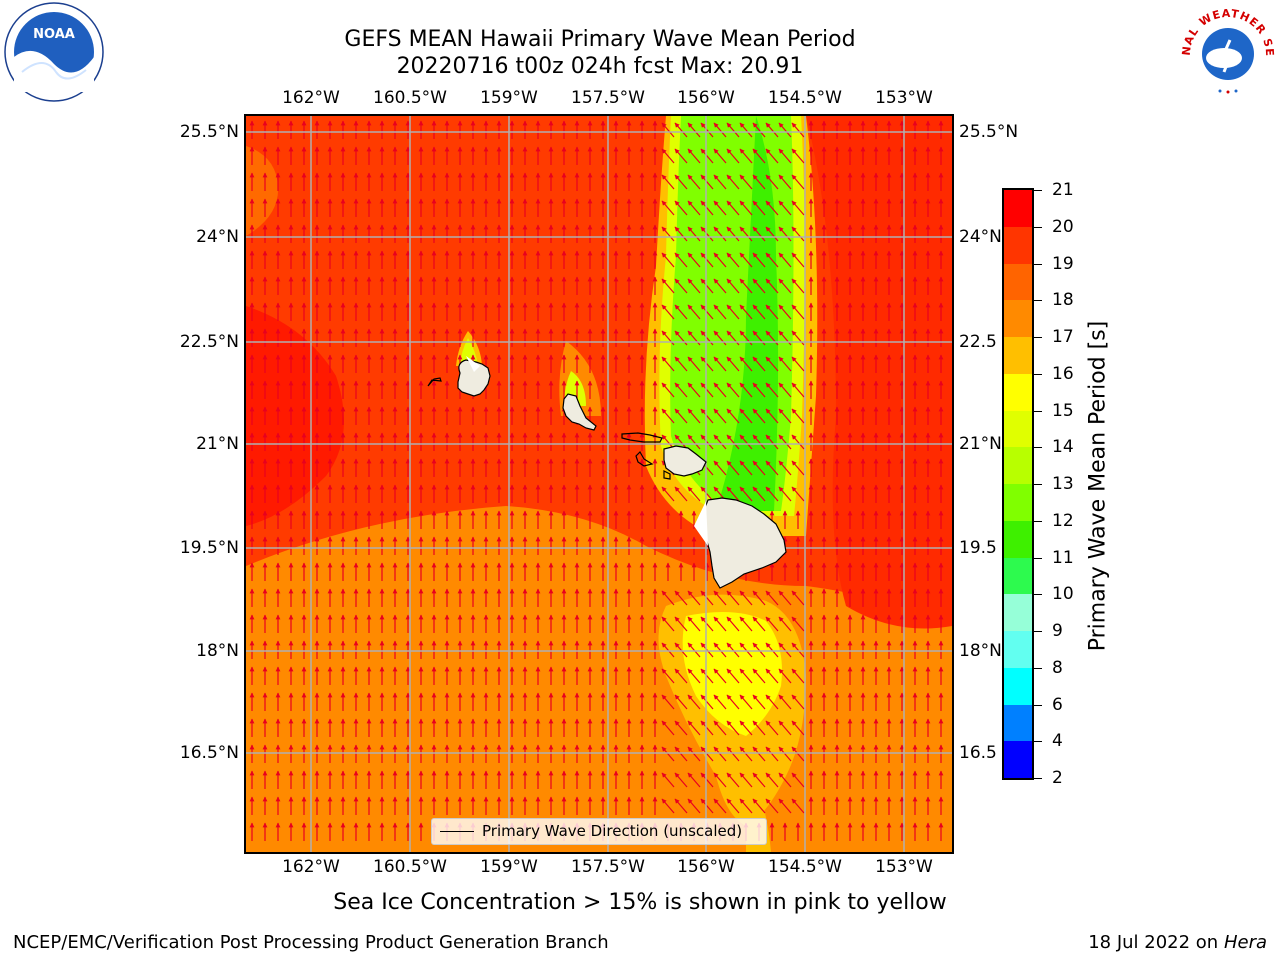 The image size is (1280, 960). I want to click on bottom-lon-label: 160.5°W, so click(410, 867).